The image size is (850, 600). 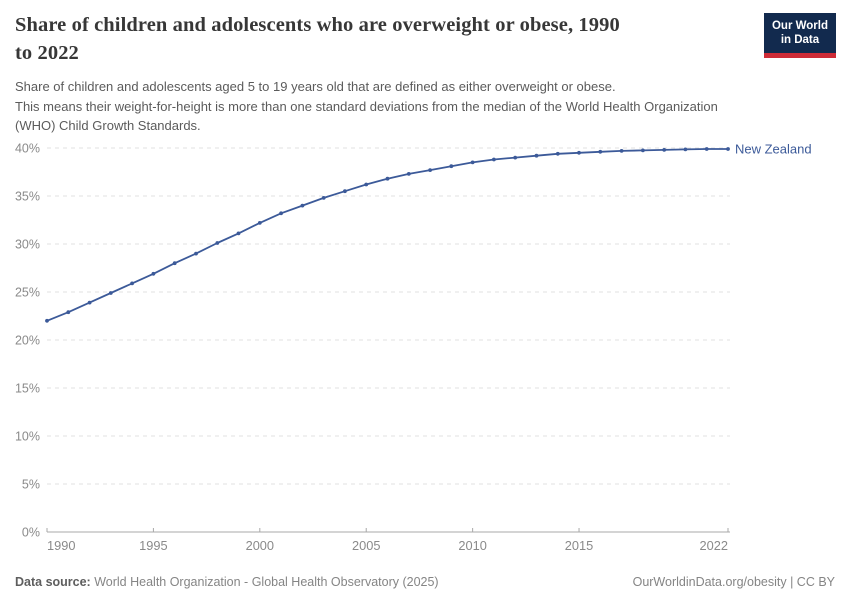 What do you see at coordinates (27, 244) in the screenshot?
I see `y-axis-tick-label: 30%` at bounding box center [27, 244].